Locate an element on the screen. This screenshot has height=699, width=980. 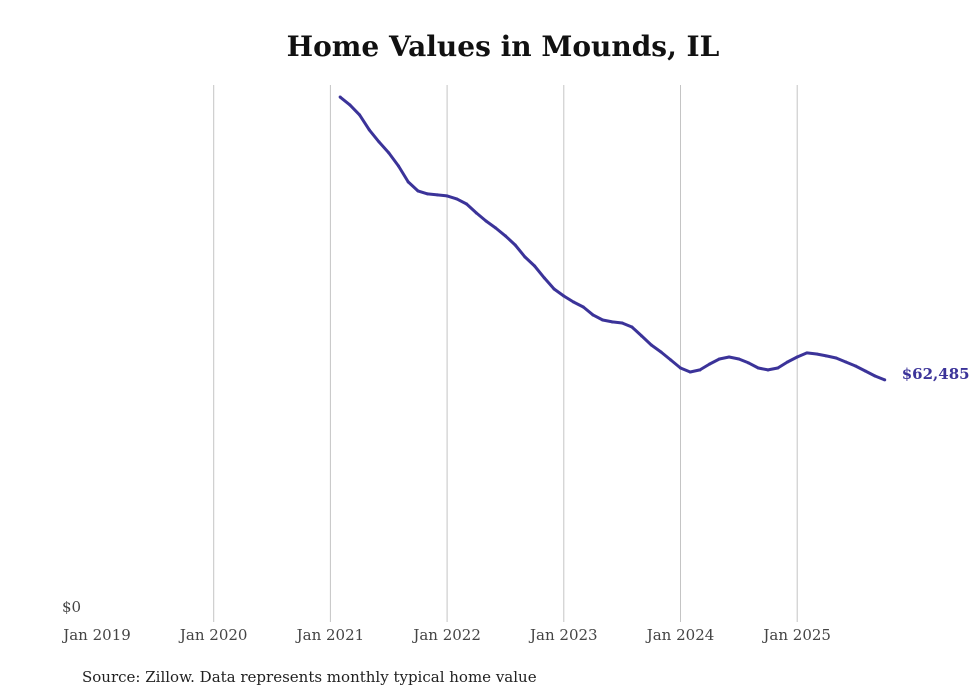
y-tick-label: $0 is located at coordinates (71, 607).